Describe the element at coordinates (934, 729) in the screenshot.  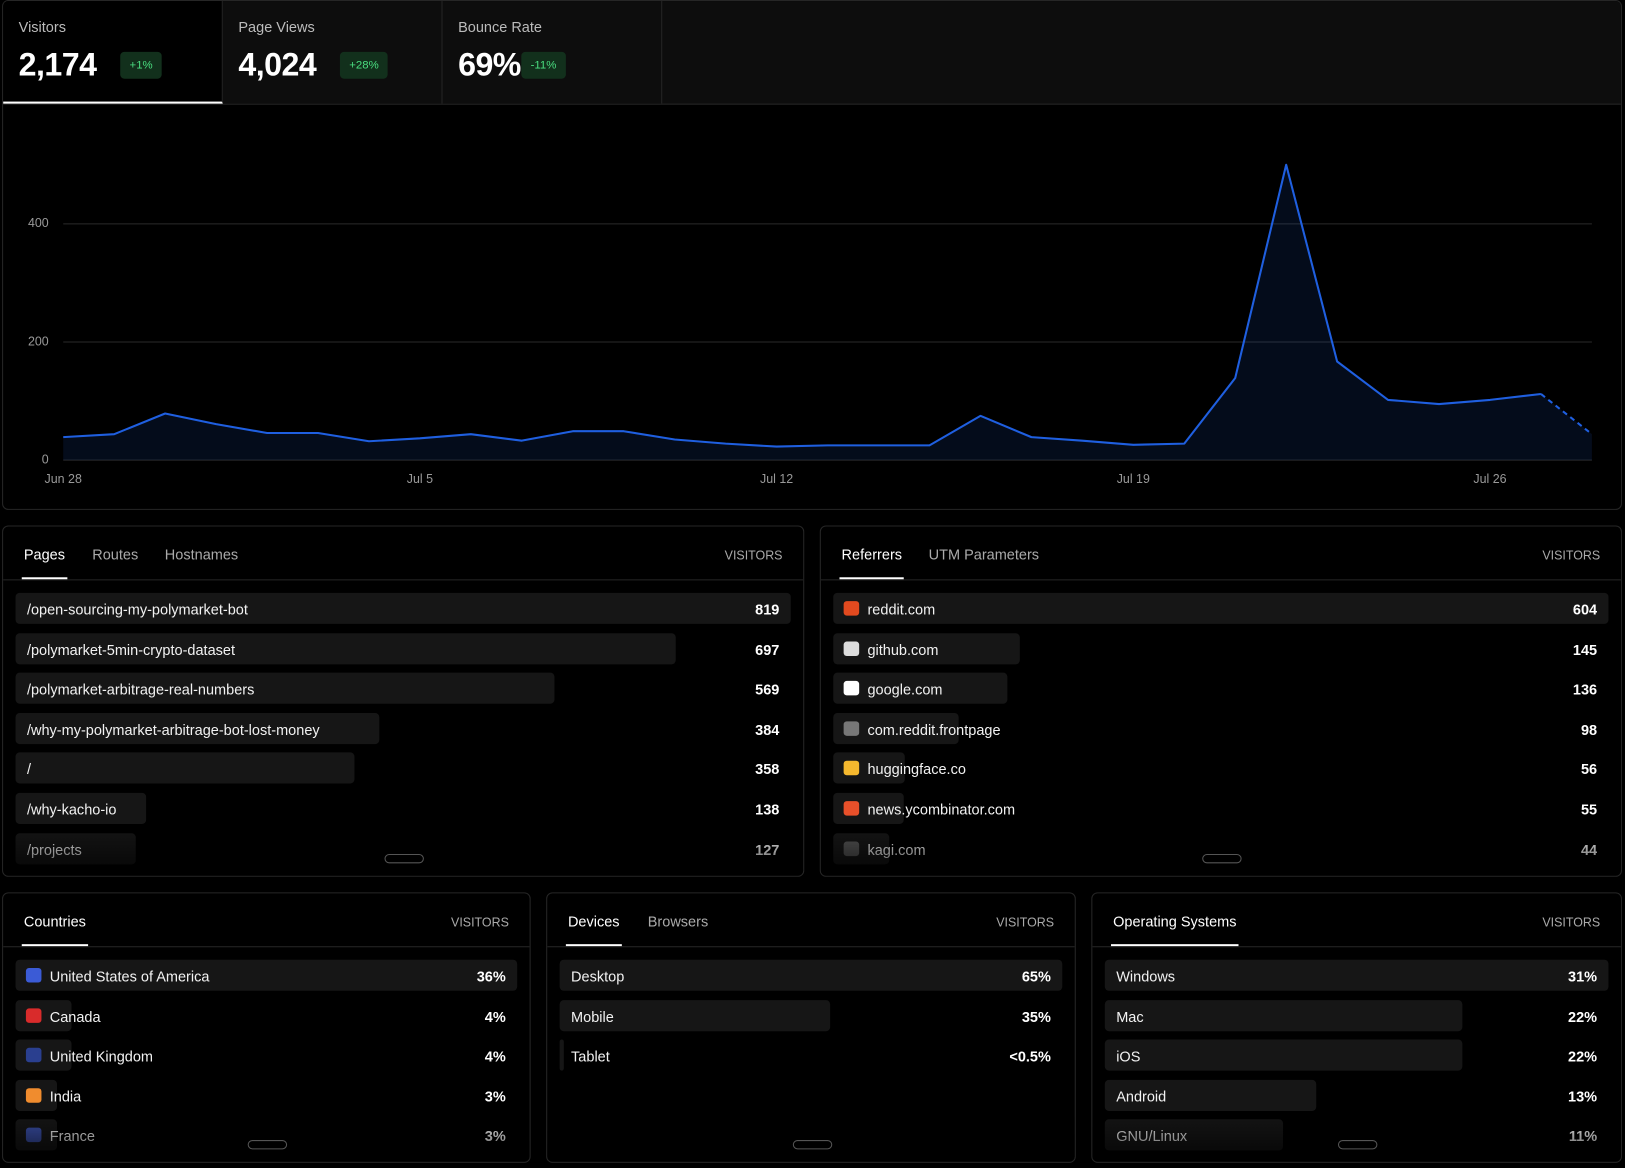
I see `row-label: com.reddit.frontpage` at that location.